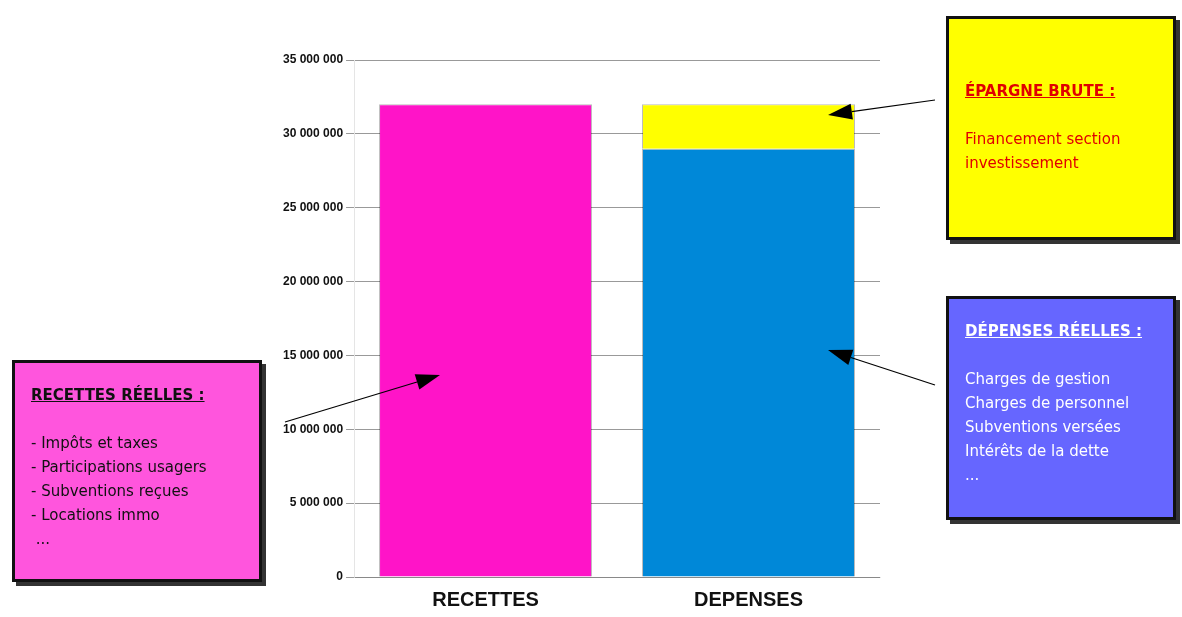 The image size is (1182, 617). What do you see at coordinates (313, 428) in the screenshot?
I see `y-tick-label: 10 000 000` at bounding box center [313, 428].